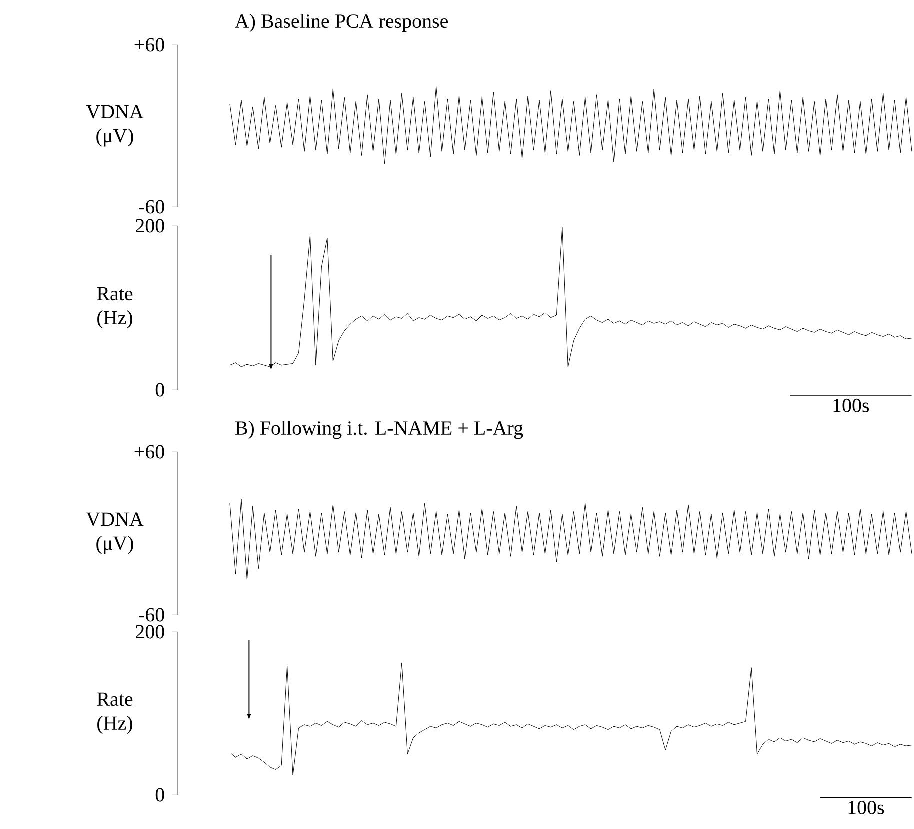 The height and width of the screenshot is (829, 914). Describe the element at coordinates (341, 23) in the screenshot. I see `chart-title: A) Baseline PCA response` at that location.